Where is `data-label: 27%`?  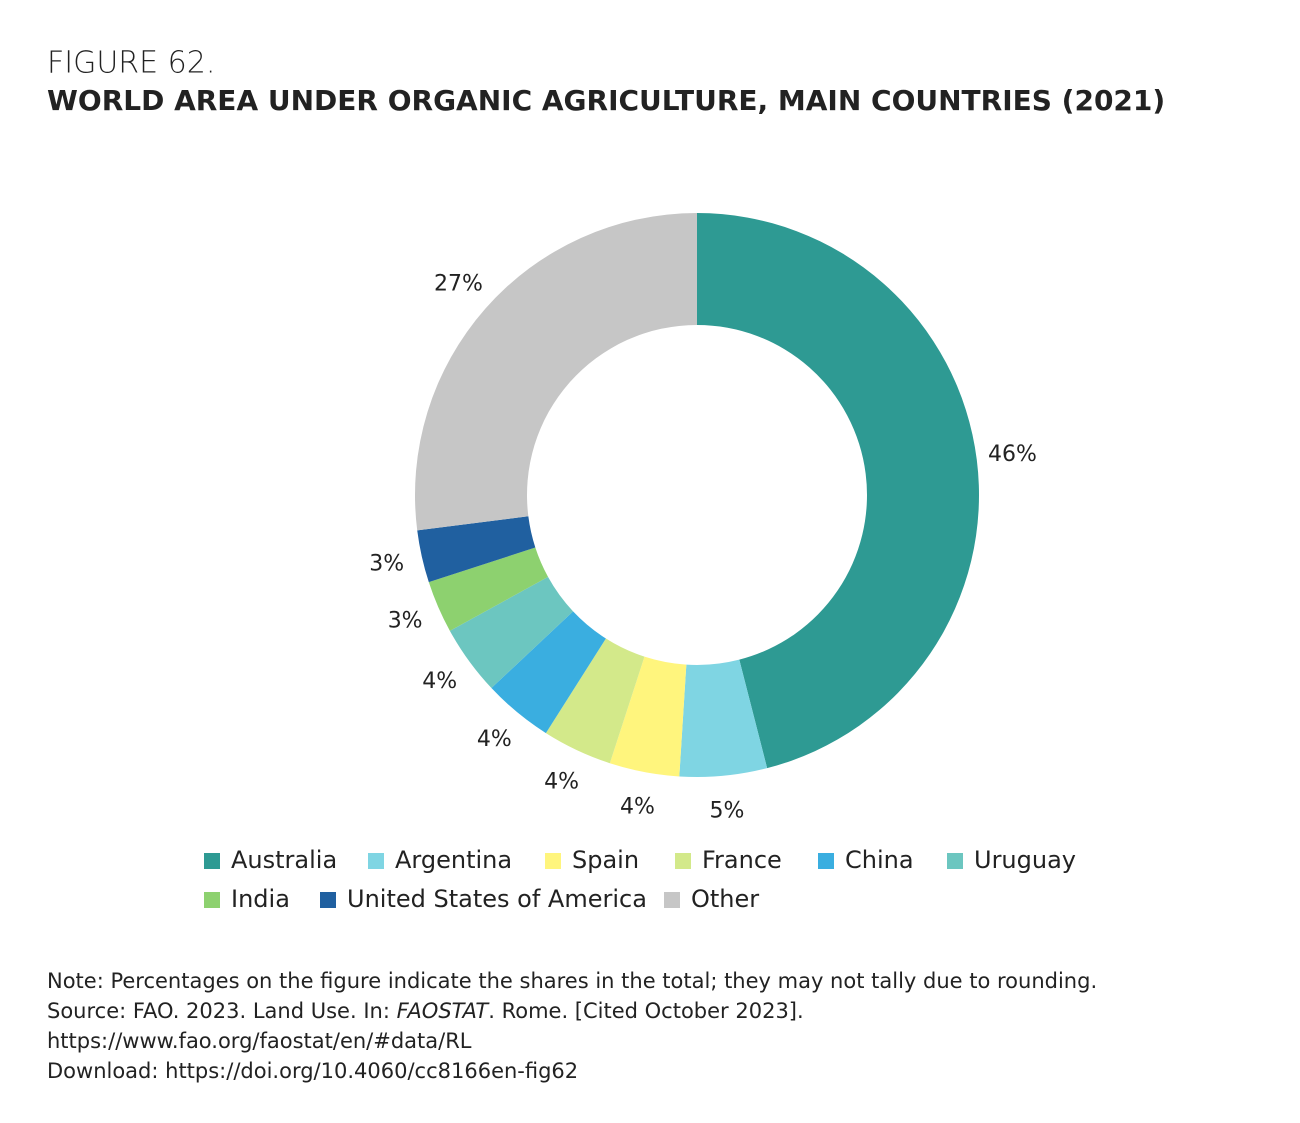
data-label: 27% is located at coordinates (458, 284).